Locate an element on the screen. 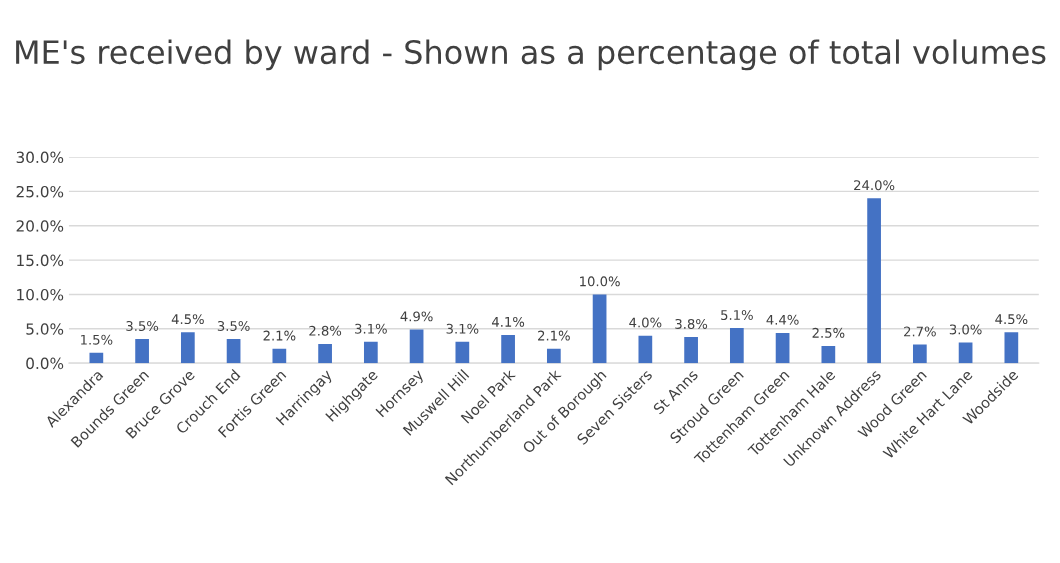 Image resolution: width=1060 pixels, height=563 pixels. data-label: 4.9% is located at coordinates (416, 316).